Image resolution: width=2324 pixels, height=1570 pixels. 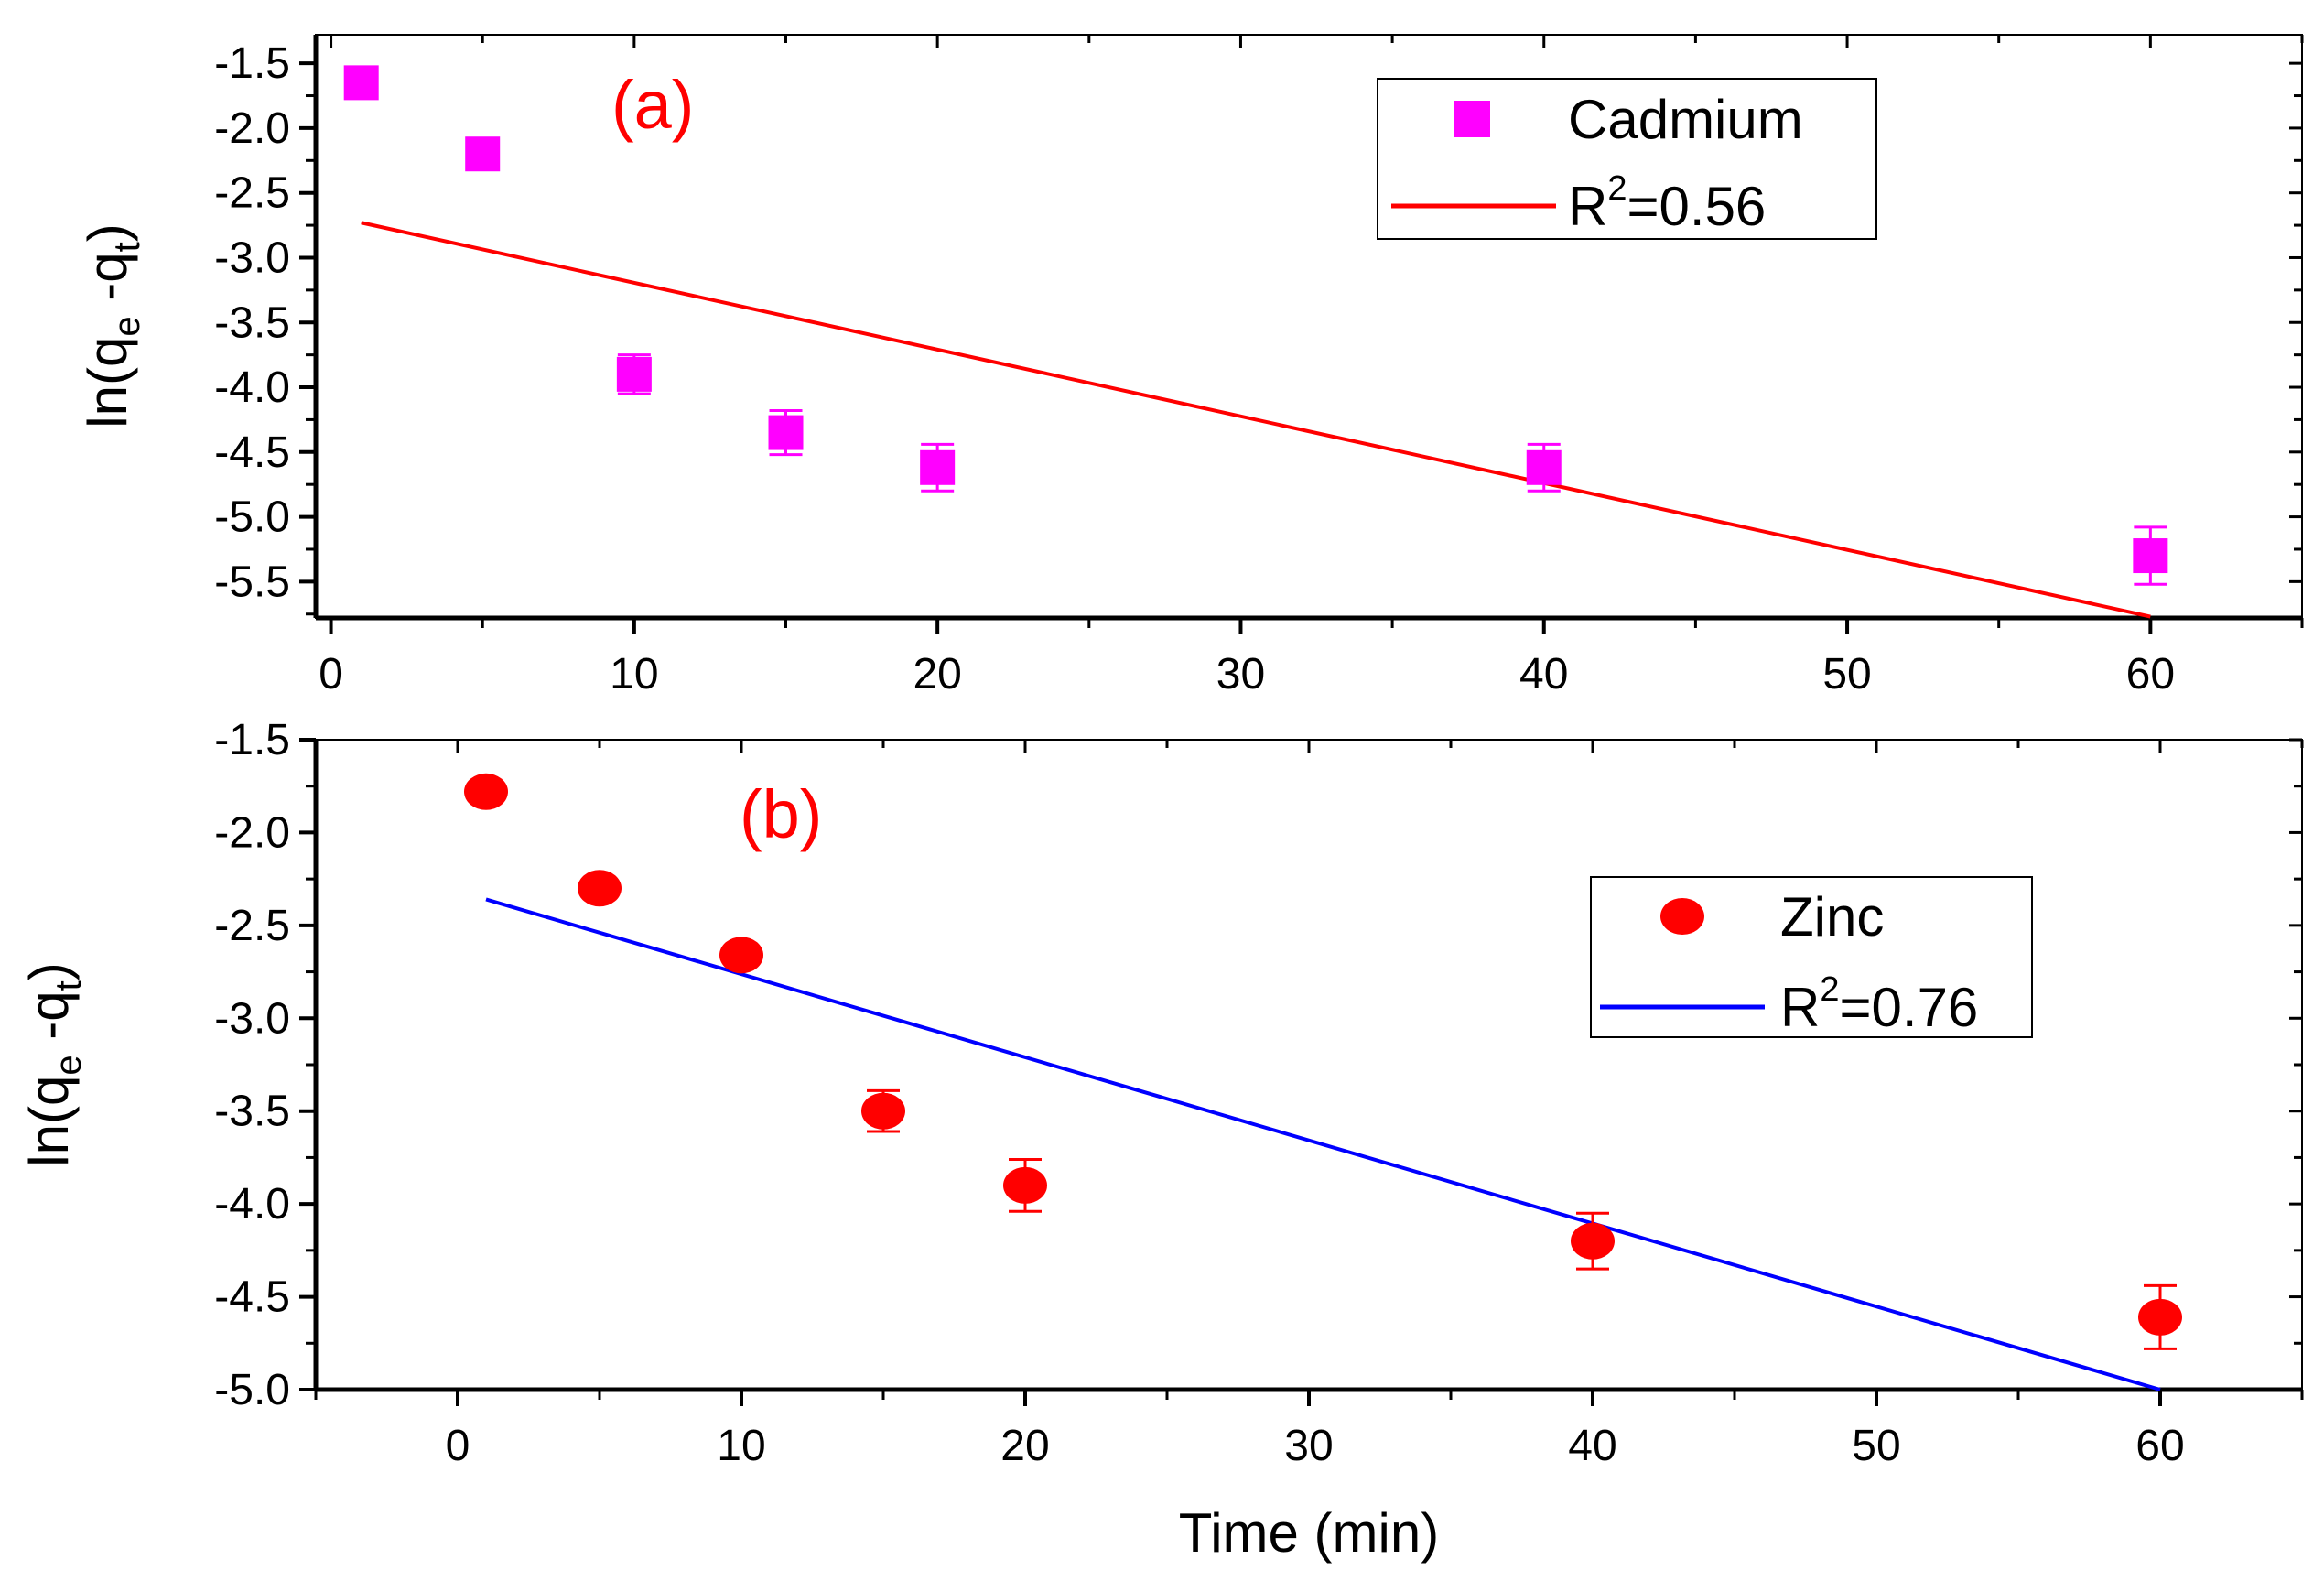 I want to click on x-axis-title: Time (min), so click(x=1309, y=1533).